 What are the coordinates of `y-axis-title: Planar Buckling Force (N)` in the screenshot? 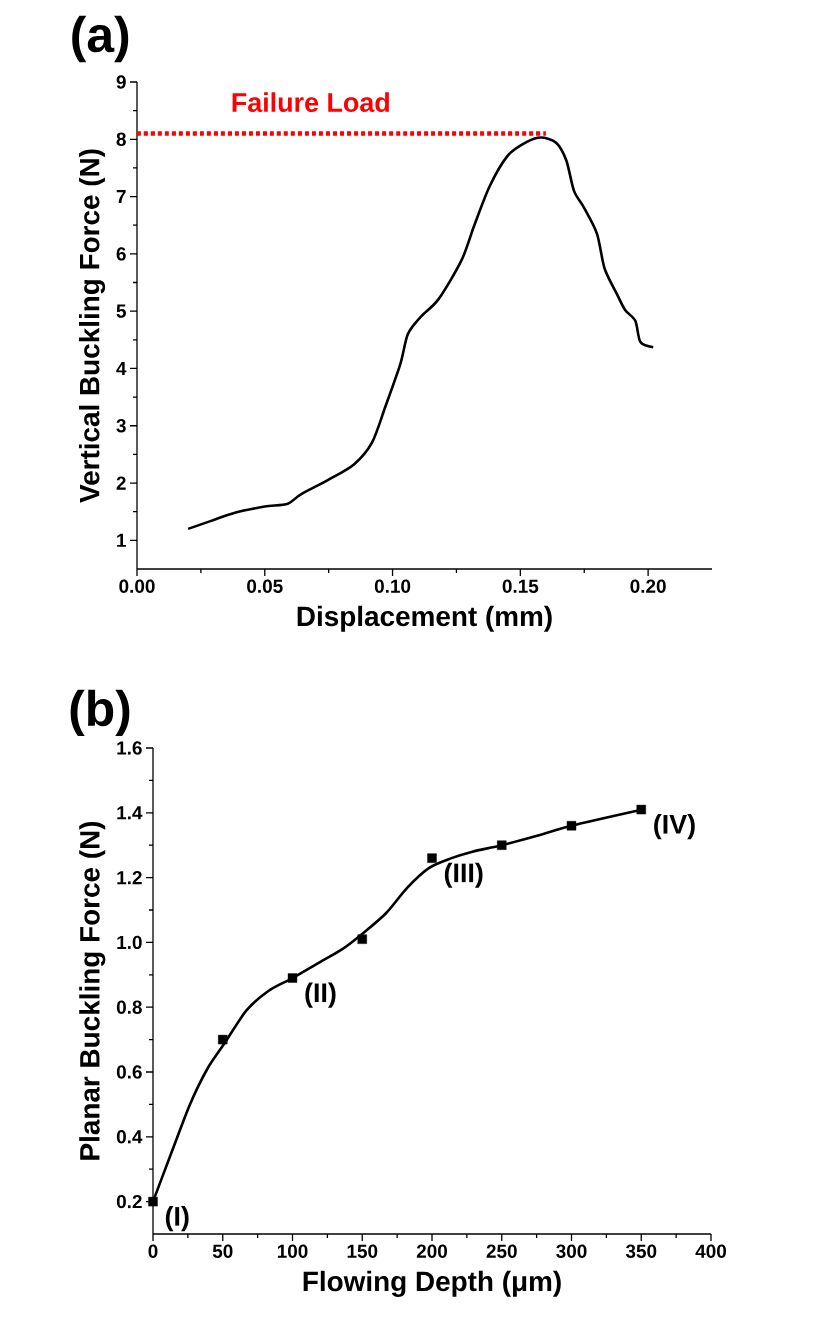 It's located at (92, 990).